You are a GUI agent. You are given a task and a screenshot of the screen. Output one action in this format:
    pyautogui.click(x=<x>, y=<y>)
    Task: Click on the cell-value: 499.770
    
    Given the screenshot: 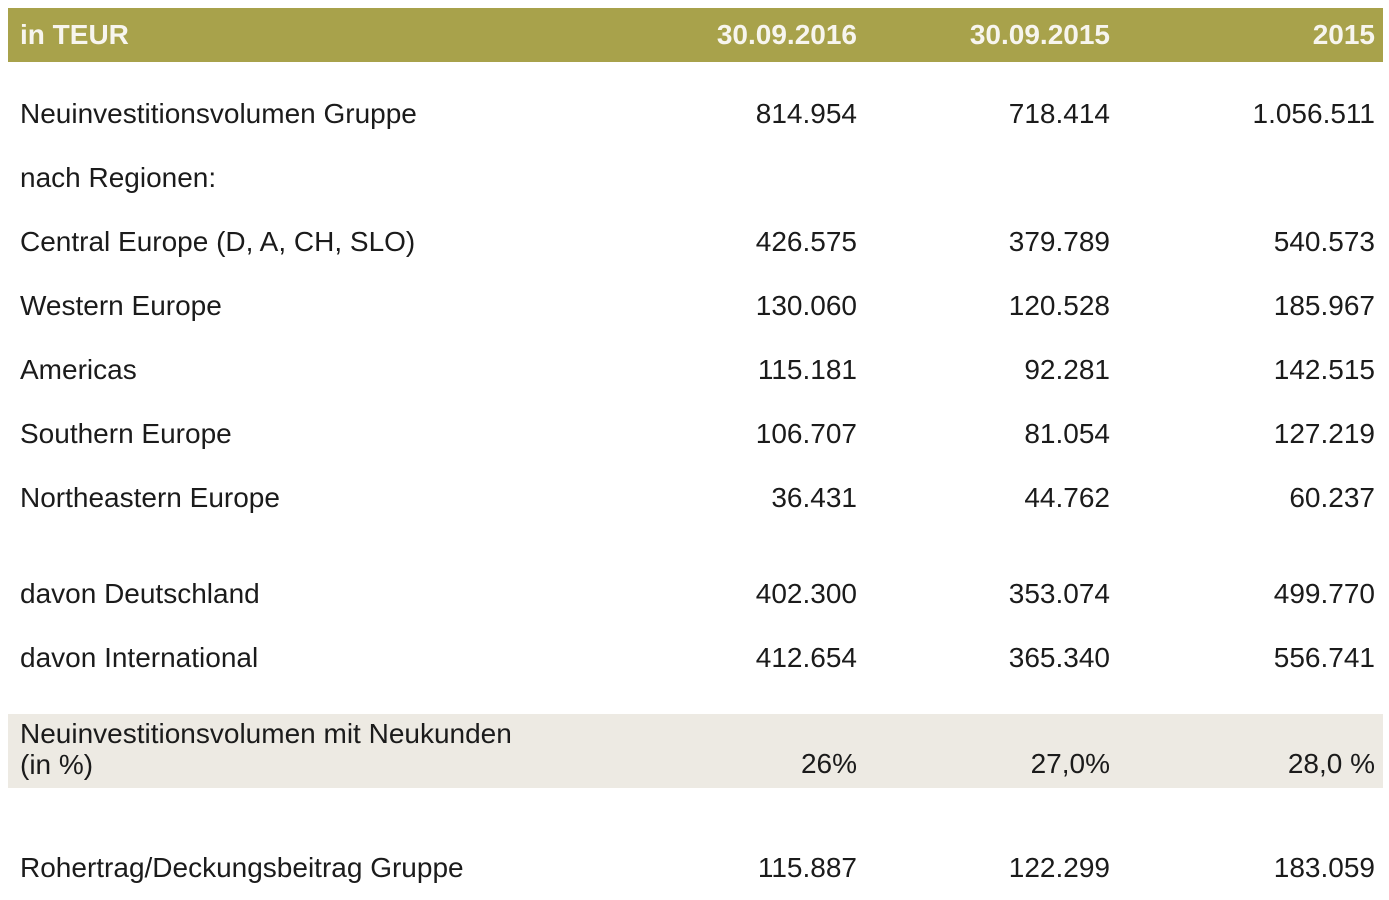 What is the action you would take?
    pyautogui.click(x=1324, y=593)
    